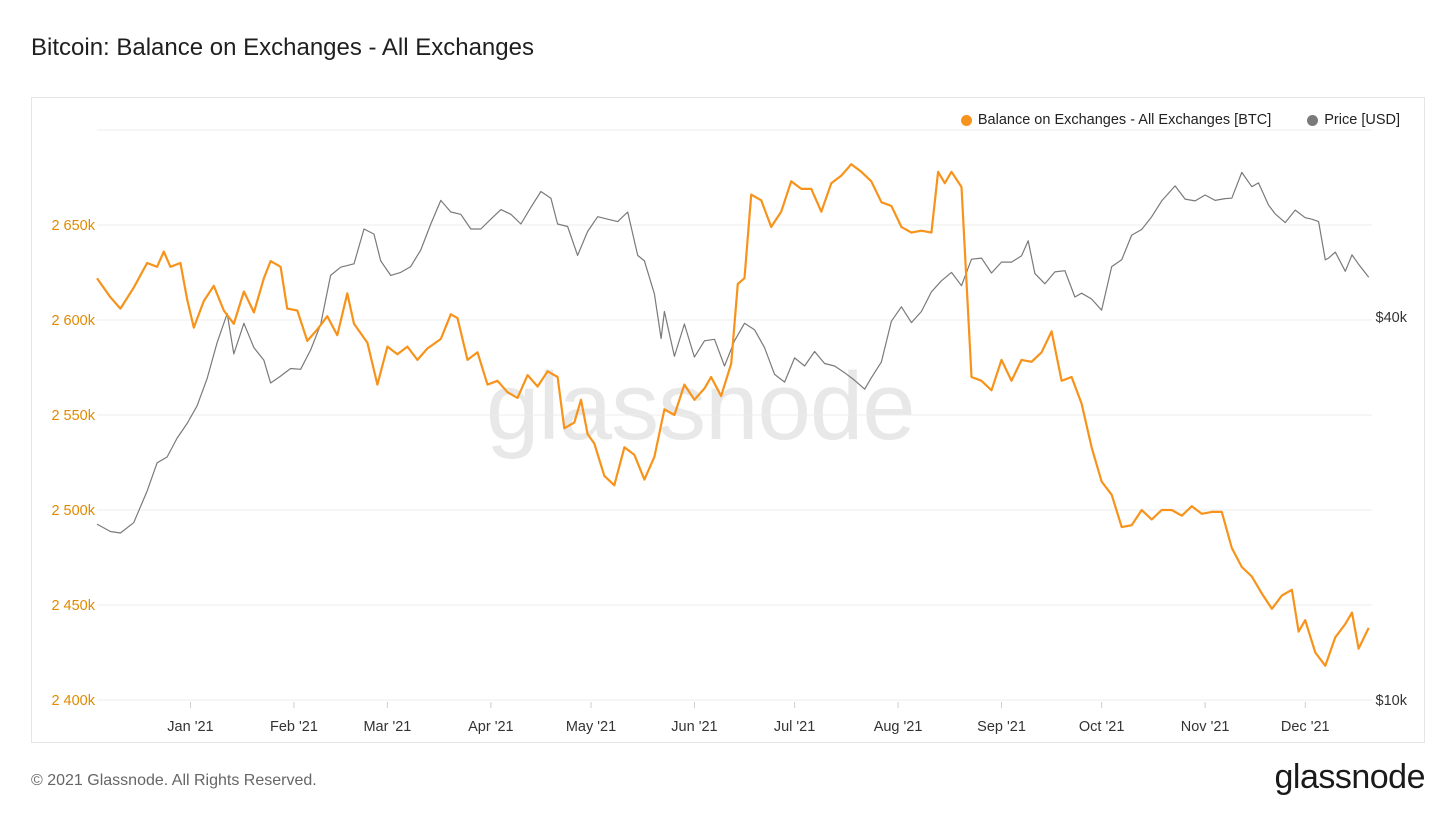 The height and width of the screenshot is (819, 1456). Describe the element at coordinates (898, 727) in the screenshot. I see `x-tick-label: Aug '21` at that location.